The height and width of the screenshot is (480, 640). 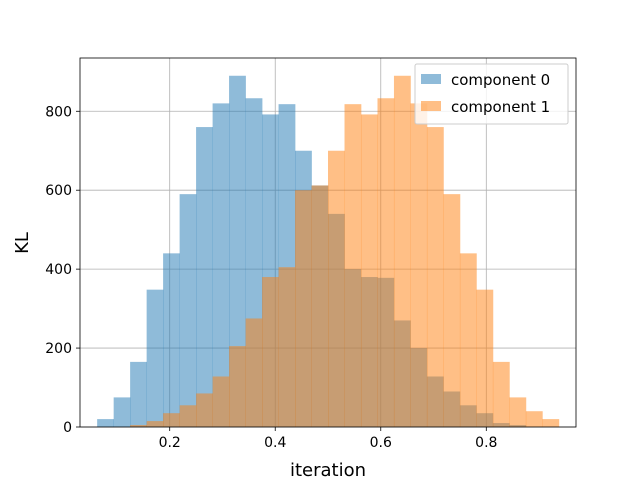 I want to click on y-tick-label: 0, so click(x=67, y=428).